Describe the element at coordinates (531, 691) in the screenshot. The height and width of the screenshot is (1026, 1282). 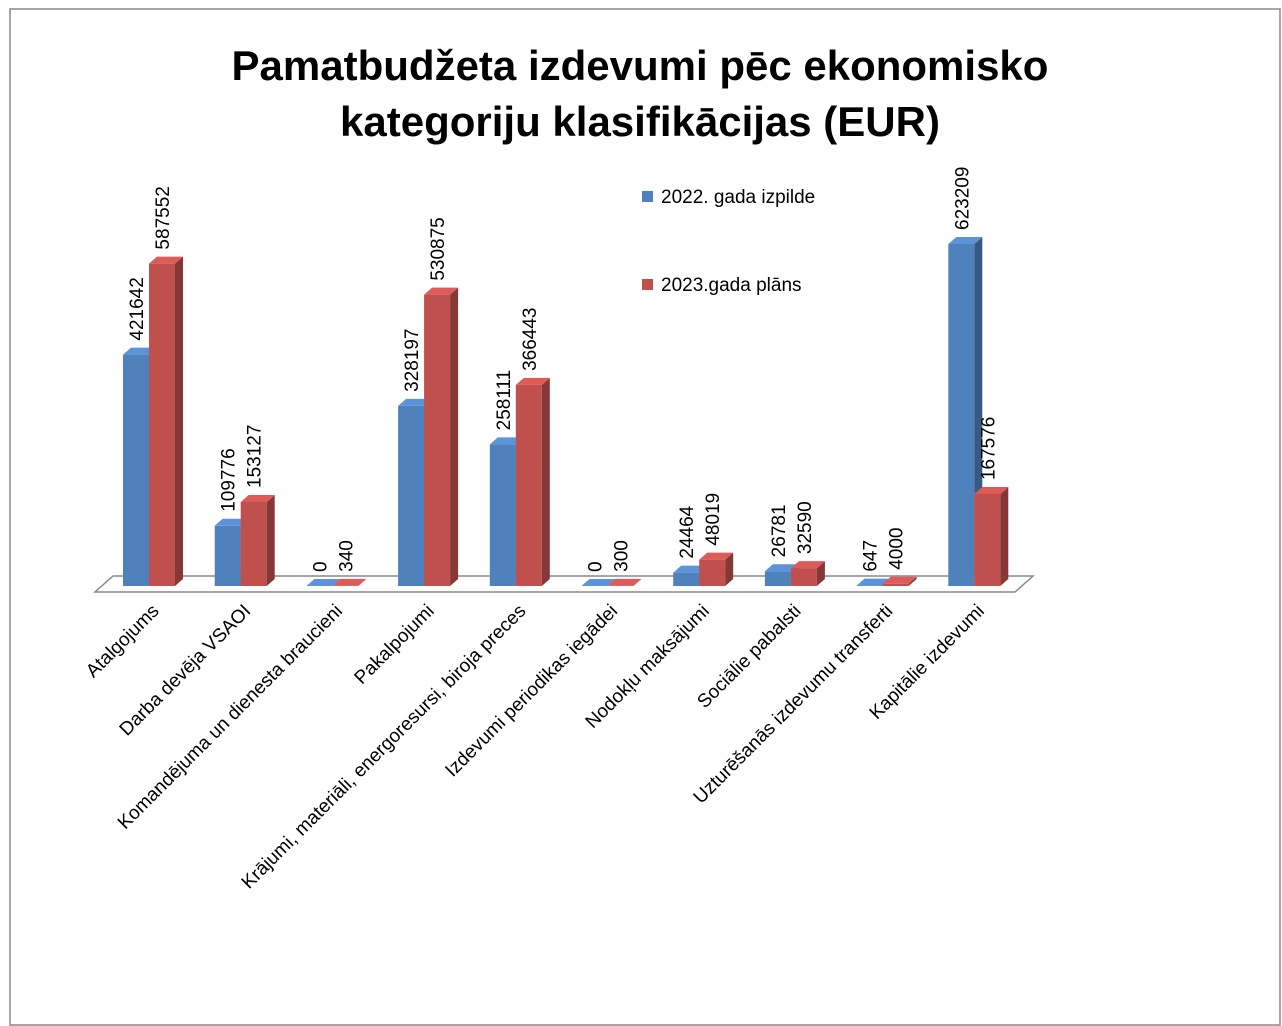
I see `x-tick-label: Izdevumi periodikas iegādei` at that location.